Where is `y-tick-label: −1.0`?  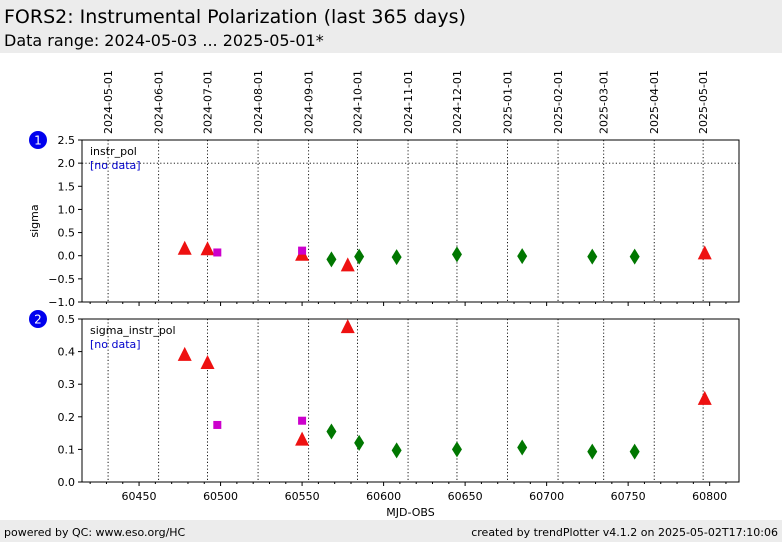
y-tick-label: −1.0 is located at coordinates (61, 302).